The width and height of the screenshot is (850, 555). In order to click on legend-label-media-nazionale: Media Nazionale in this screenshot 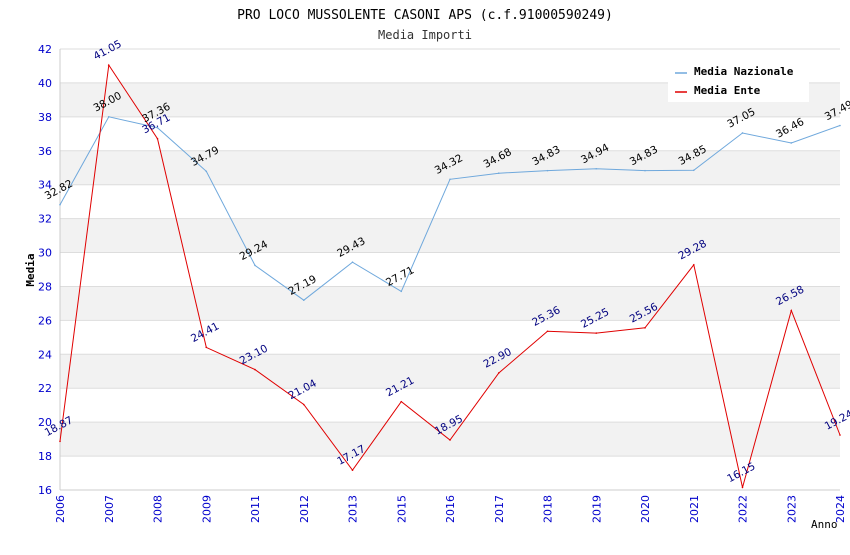, I will do `click(744, 71)`.